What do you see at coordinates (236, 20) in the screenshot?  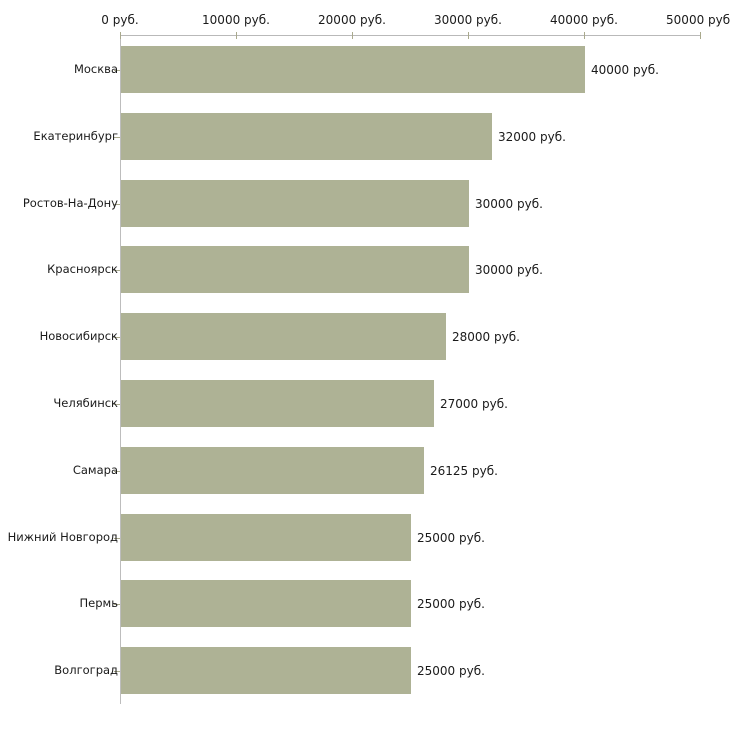 I see `x-axis-tick-label: 10000 руб.` at bounding box center [236, 20].